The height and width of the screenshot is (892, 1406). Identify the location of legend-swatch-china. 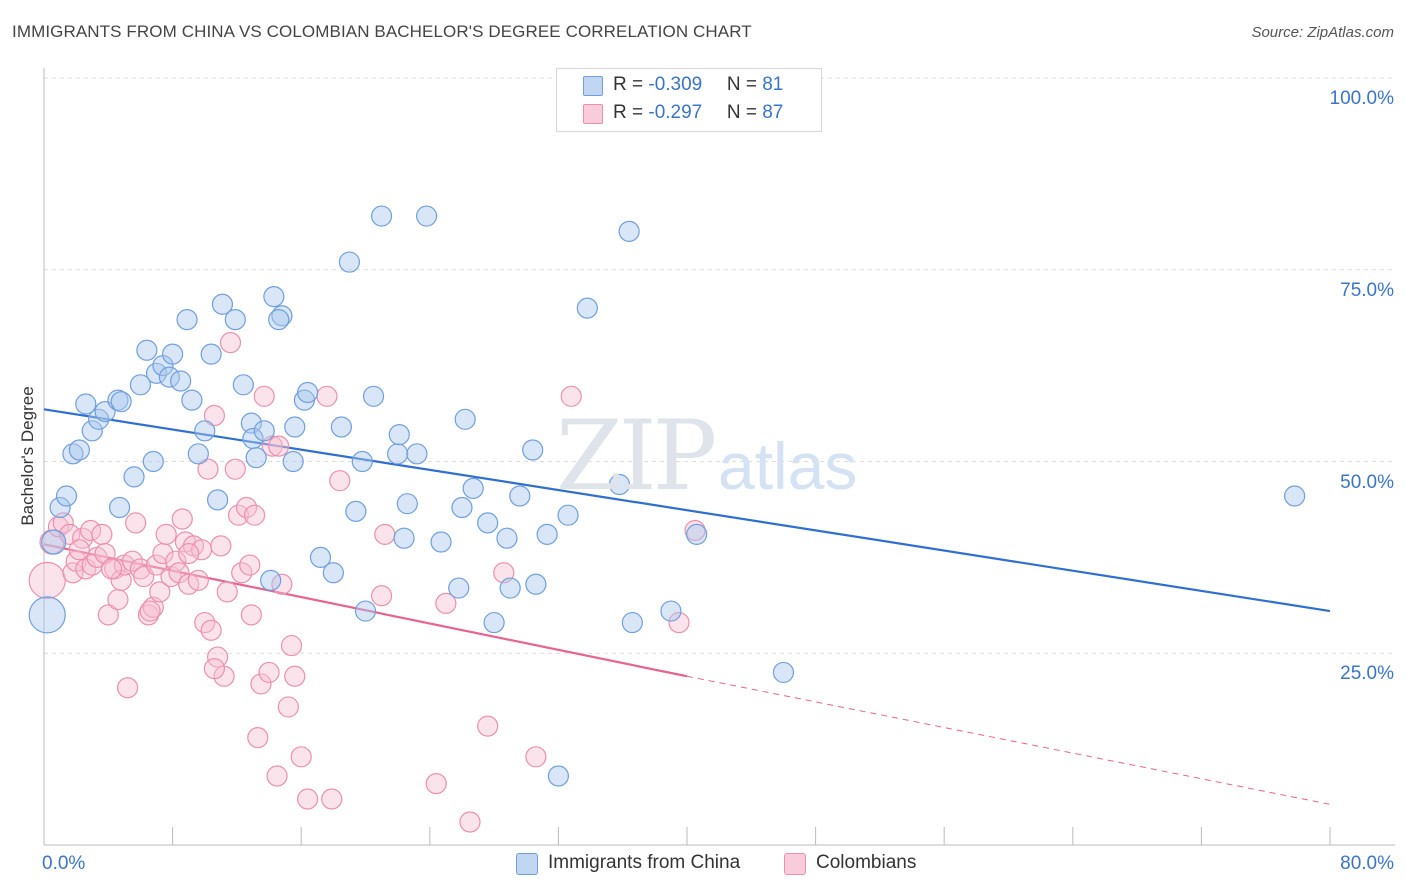
(593, 86).